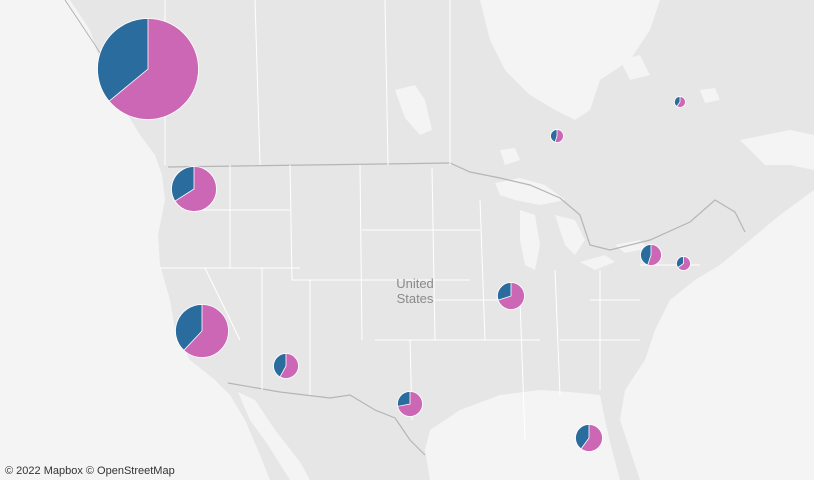  Describe the element at coordinates (415, 298) in the screenshot. I see `country-label-line2: States` at that location.